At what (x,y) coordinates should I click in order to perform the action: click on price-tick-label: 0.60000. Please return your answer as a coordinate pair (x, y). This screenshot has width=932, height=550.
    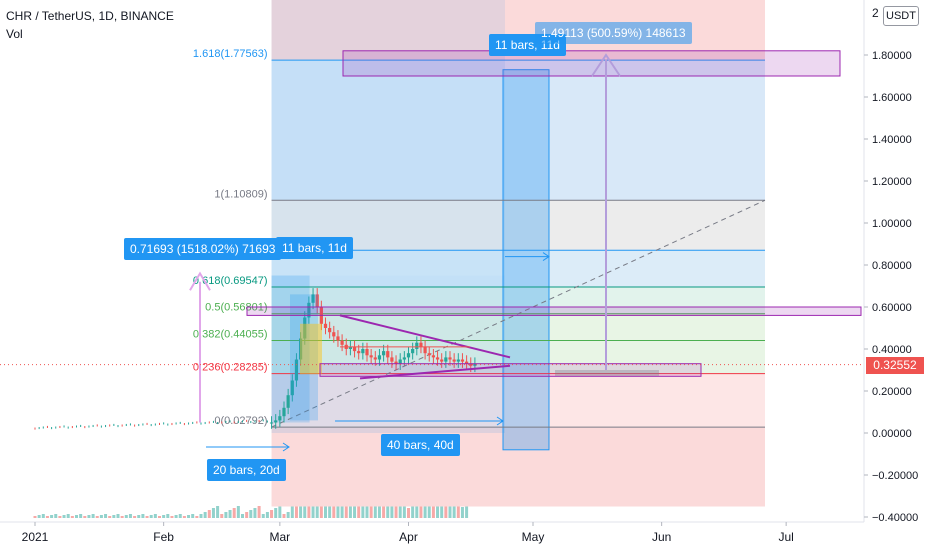
    Looking at the image, I should click on (892, 308).